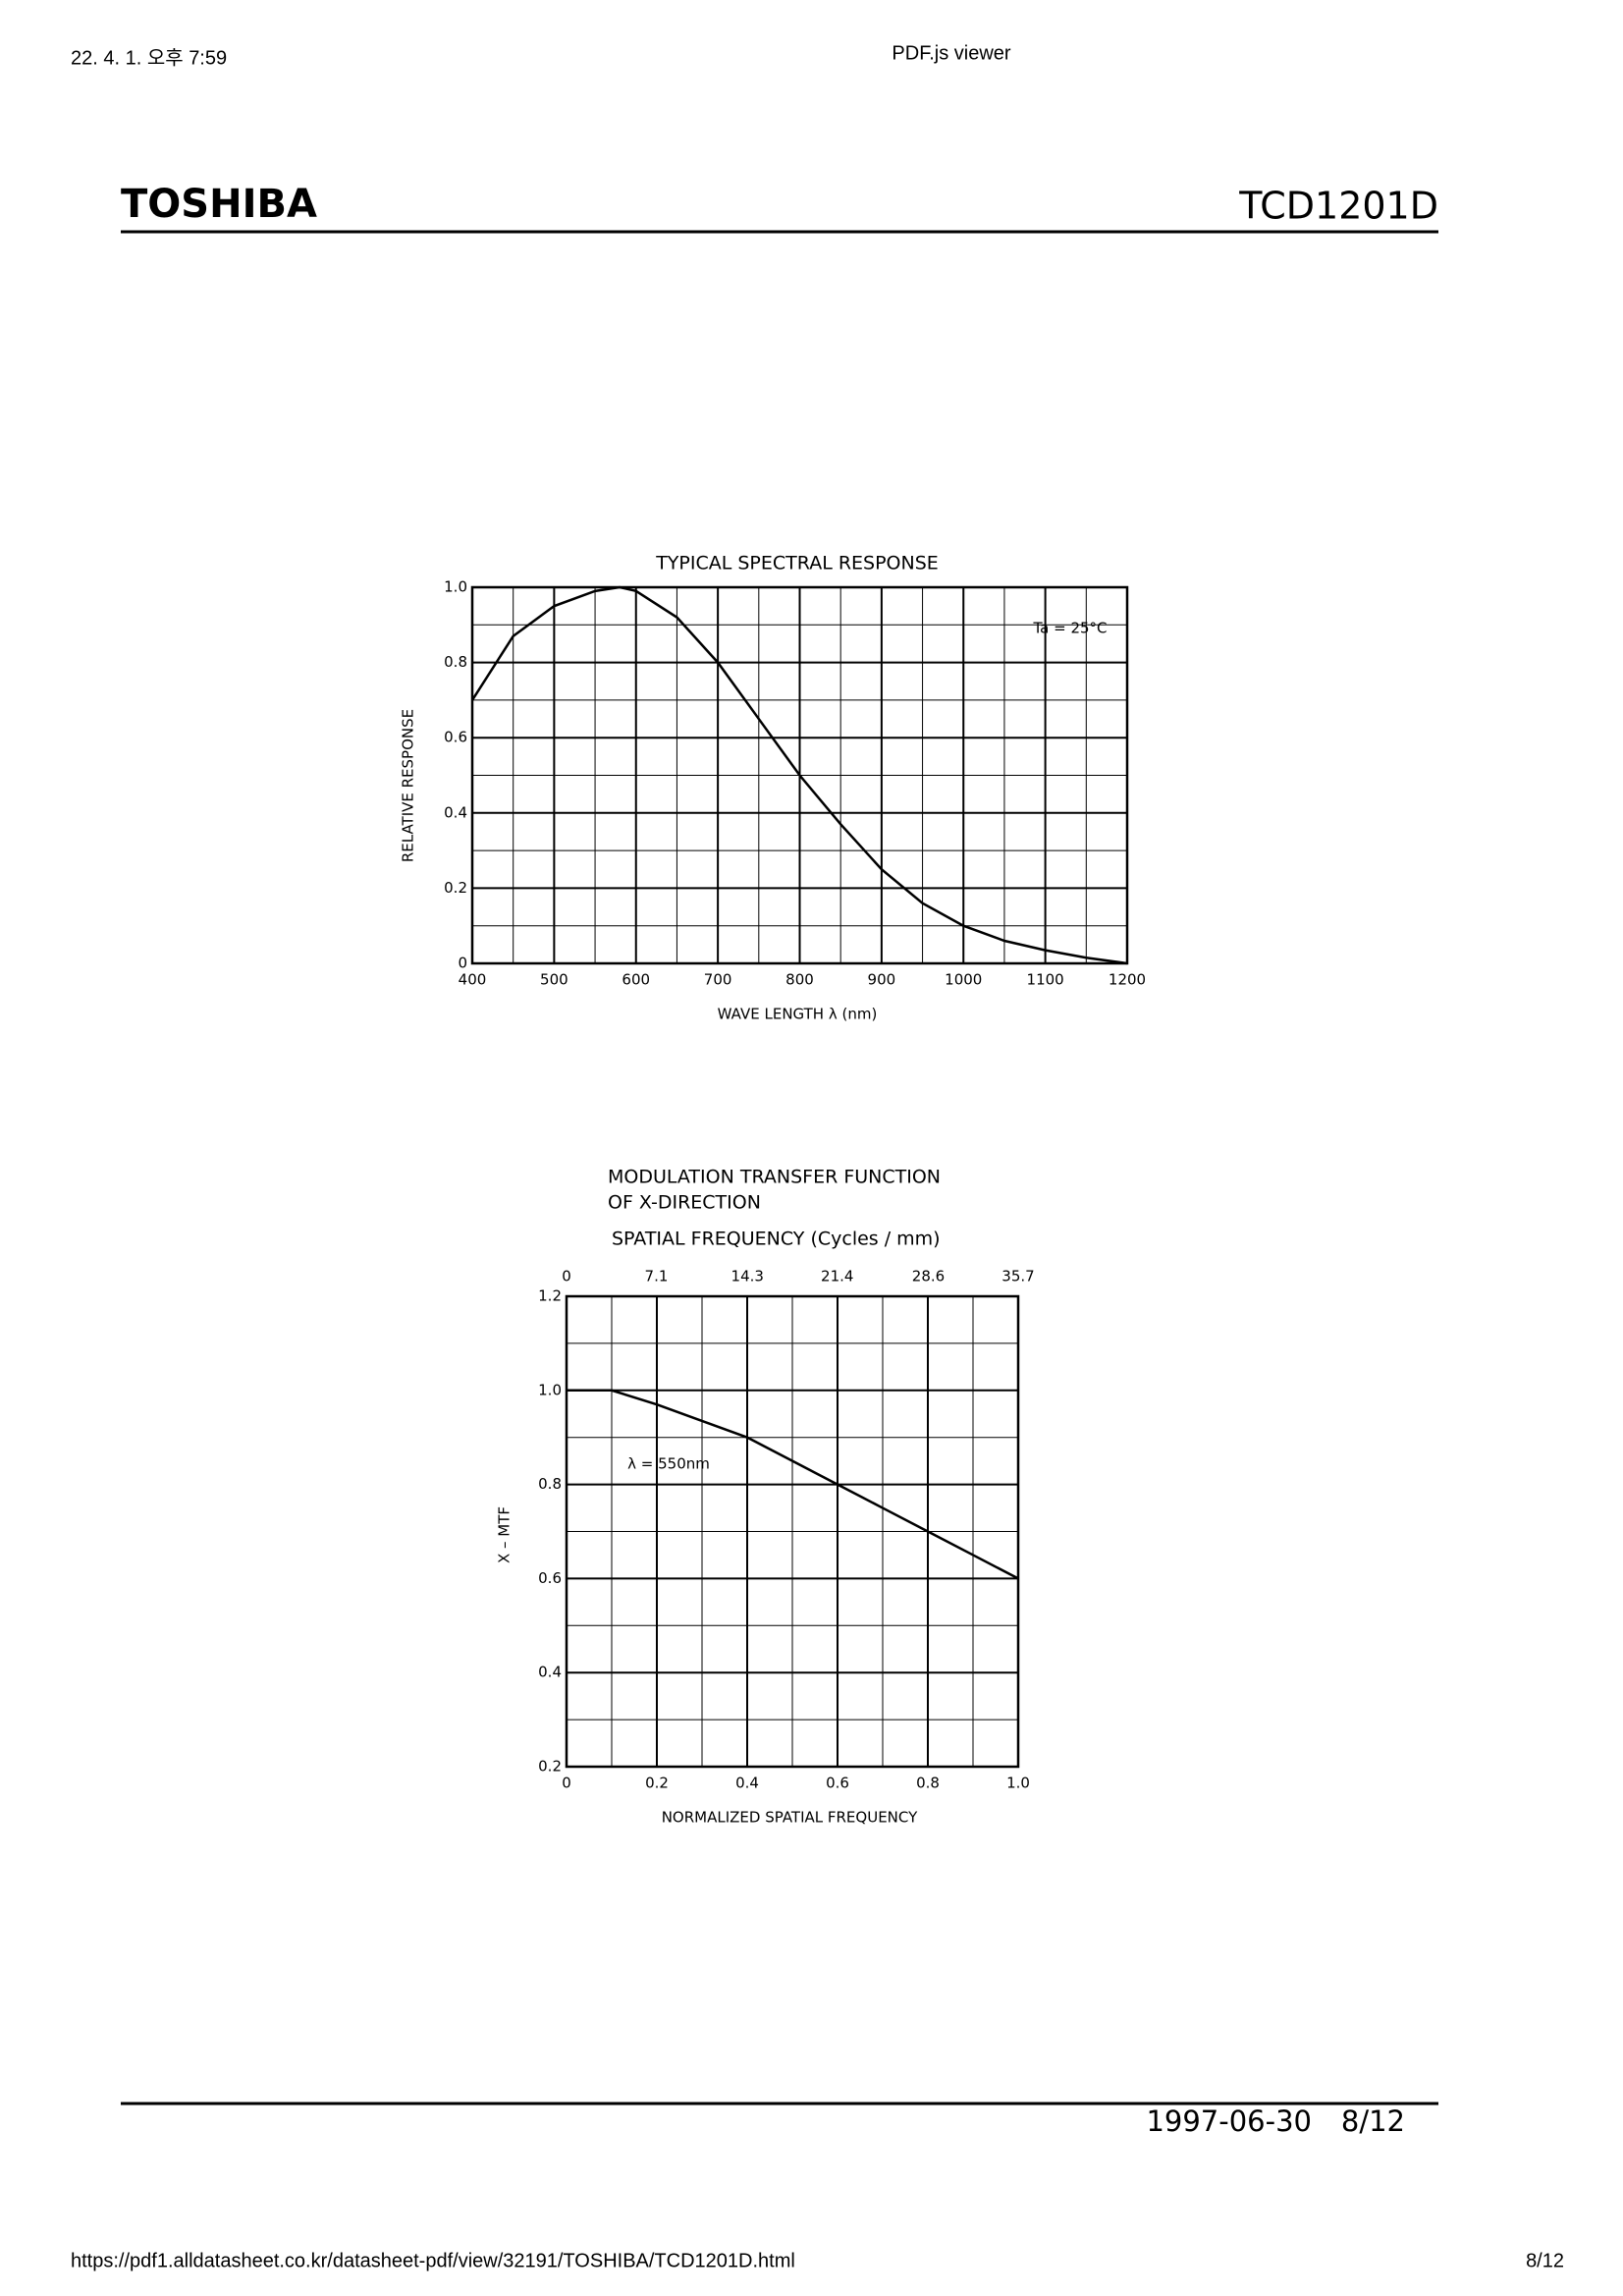 This screenshot has width=1623, height=2296. I want to click on chart-title: TYPICAL SPECTRAL RESPONSE, so click(797, 563).